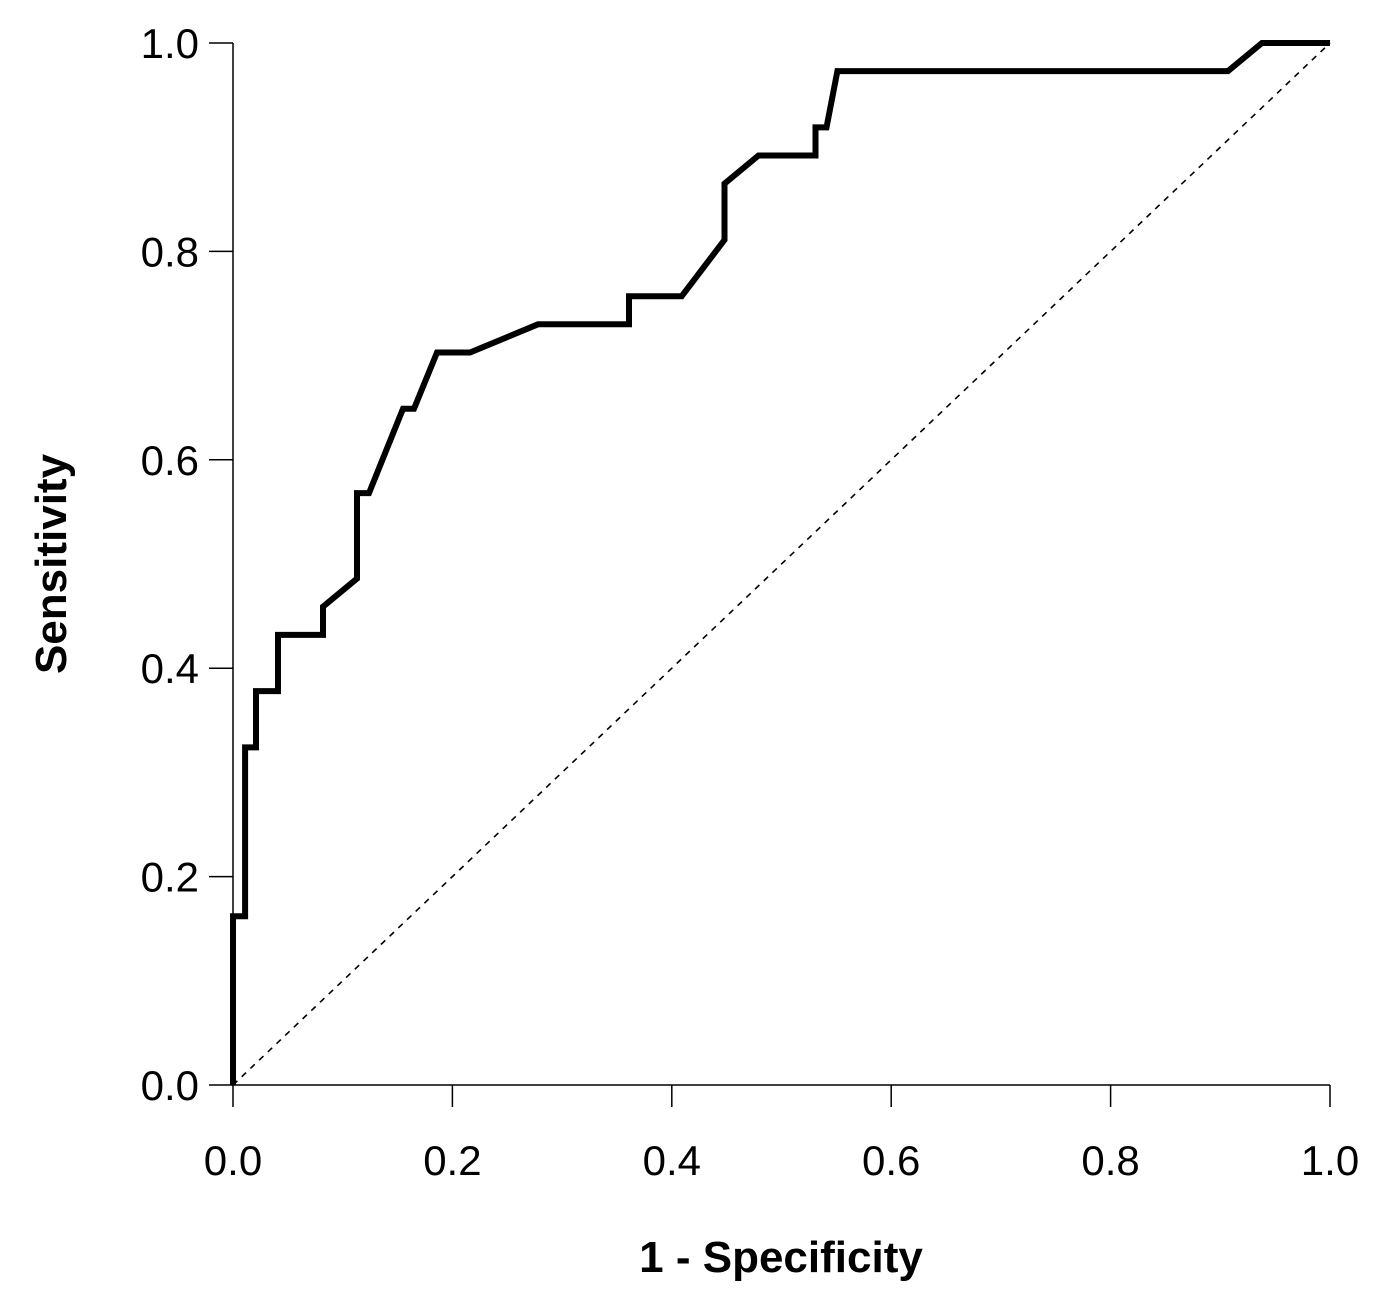 The image size is (1383, 1299). Describe the element at coordinates (170, 668) in the screenshot. I see `y-tick-label: 0.4` at that location.